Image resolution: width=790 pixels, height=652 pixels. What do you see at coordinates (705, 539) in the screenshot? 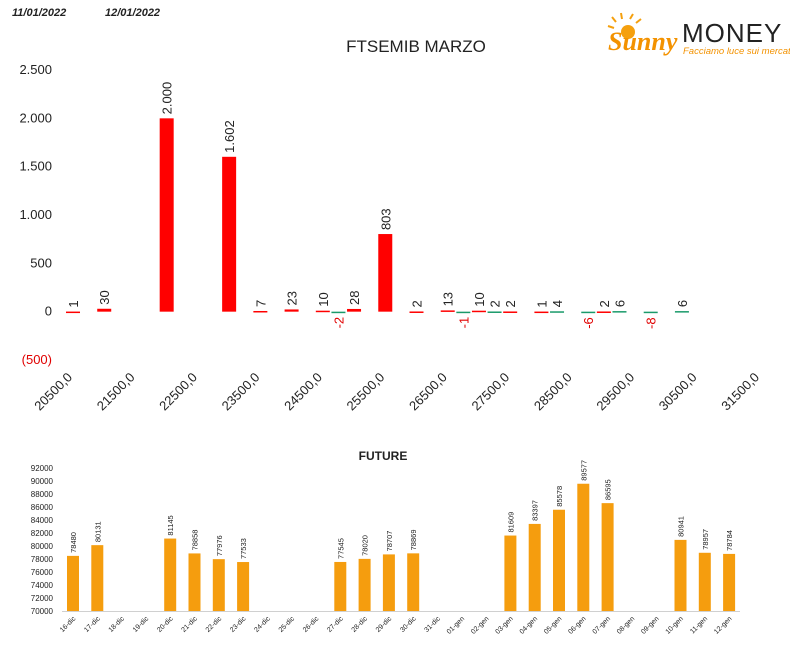
I see `data-label: 78957` at bounding box center [705, 539].